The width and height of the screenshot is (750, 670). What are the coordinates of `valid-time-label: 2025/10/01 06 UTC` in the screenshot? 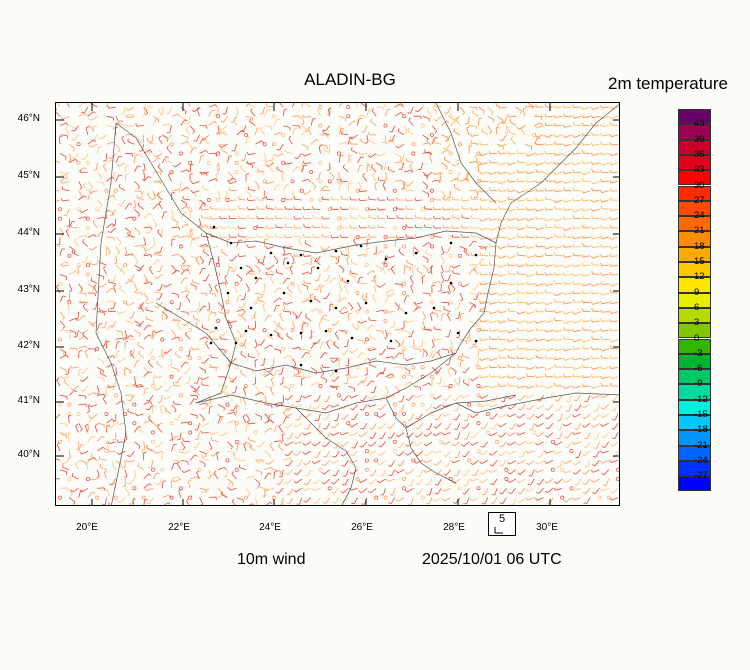 It's located at (492, 559).